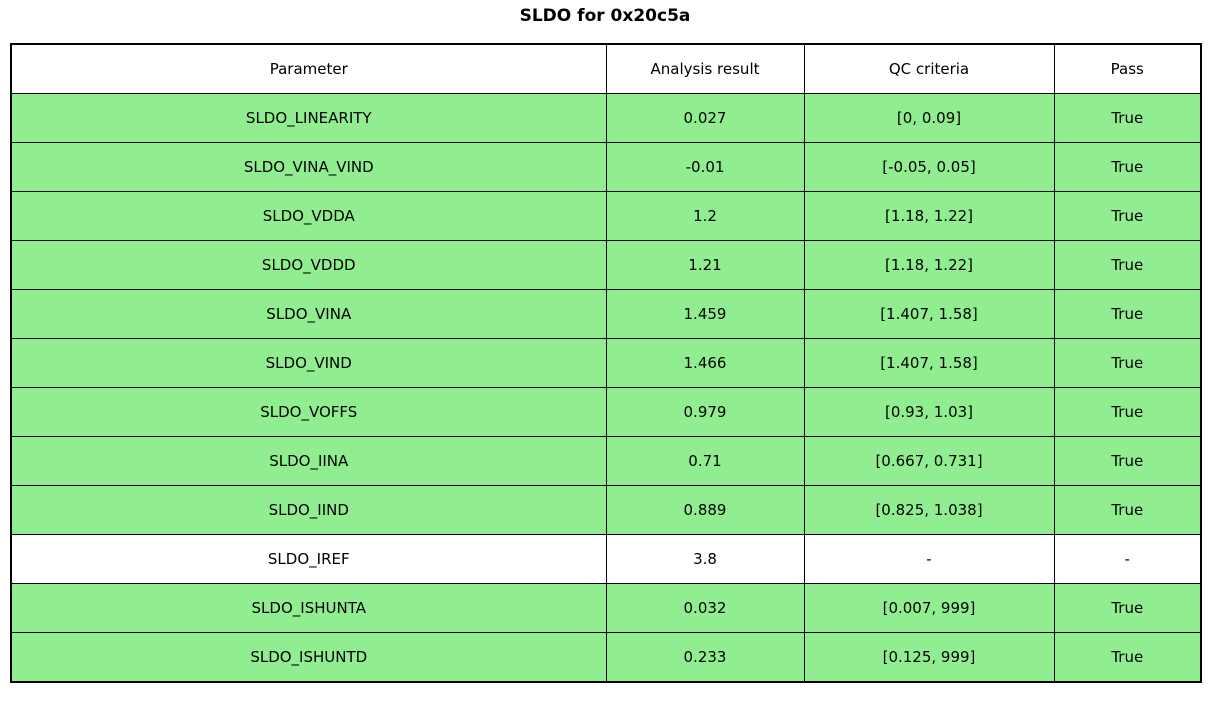 The width and height of the screenshot is (1210, 705). Describe the element at coordinates (308, 118) in the screenshot. I see `parameter-cell: SLDO_LINEARITY` at that location.